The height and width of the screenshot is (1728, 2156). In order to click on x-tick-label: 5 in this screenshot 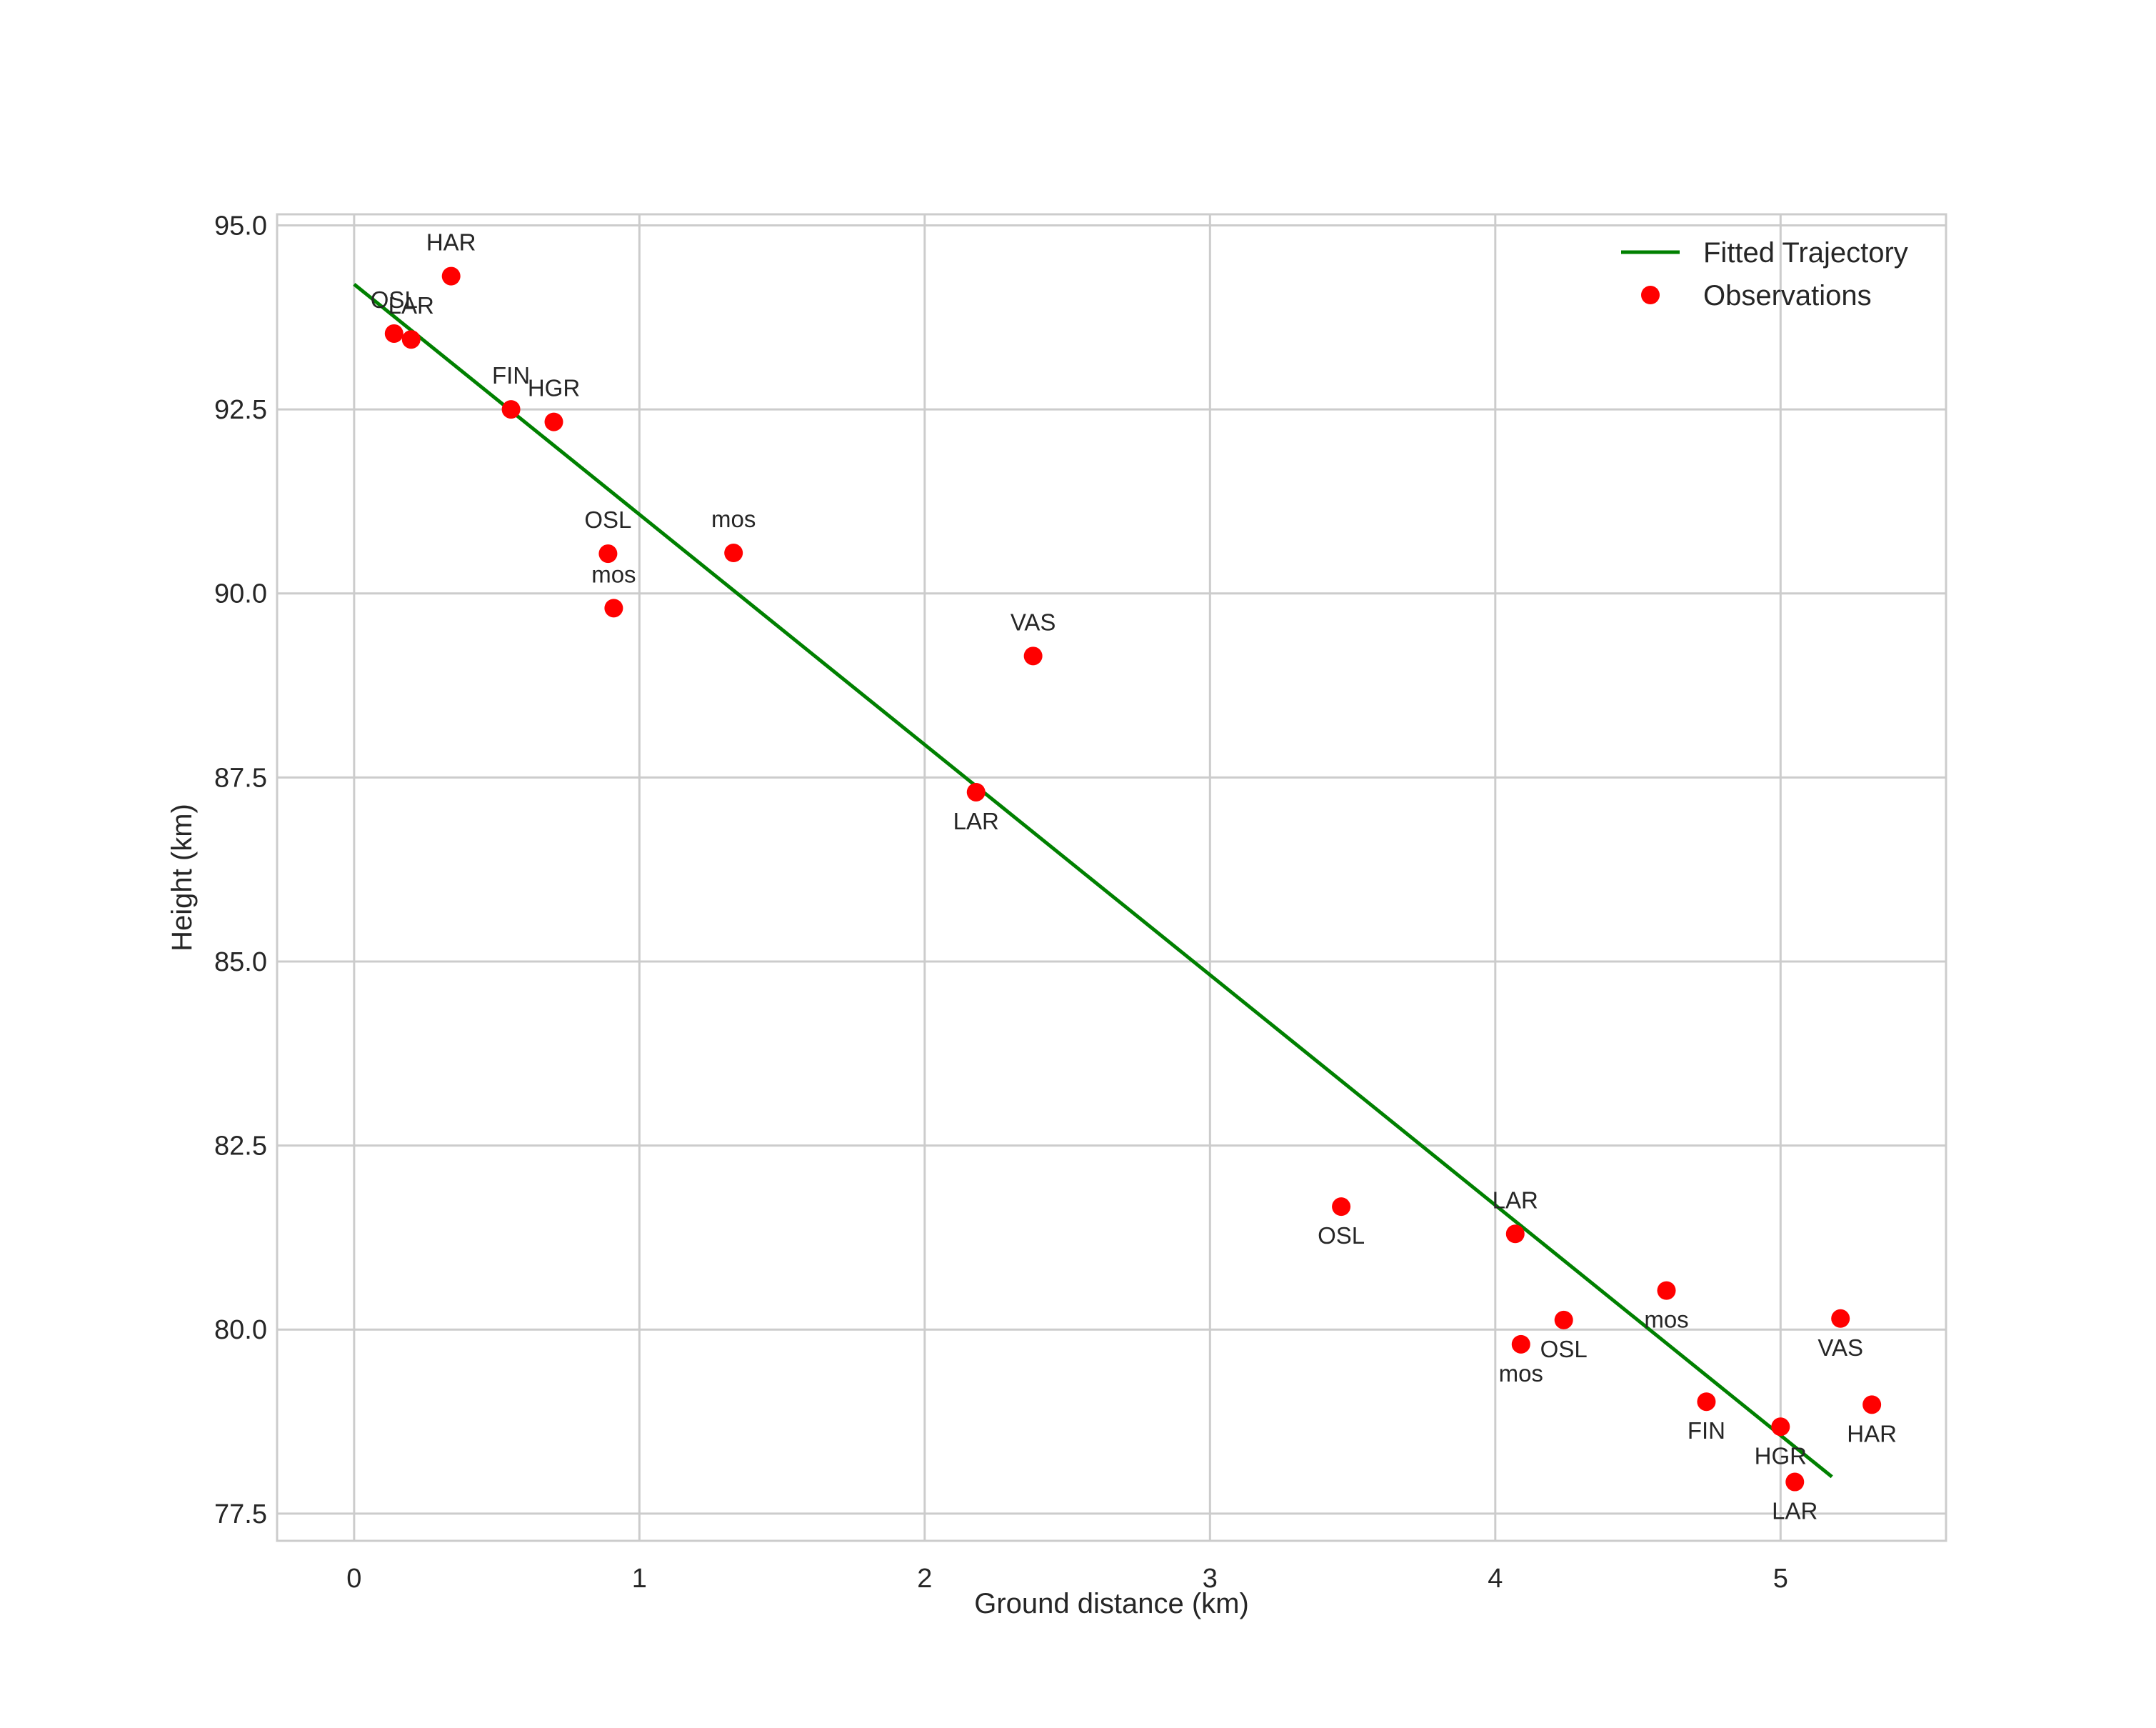, I will do `click(1781, 1579)`.